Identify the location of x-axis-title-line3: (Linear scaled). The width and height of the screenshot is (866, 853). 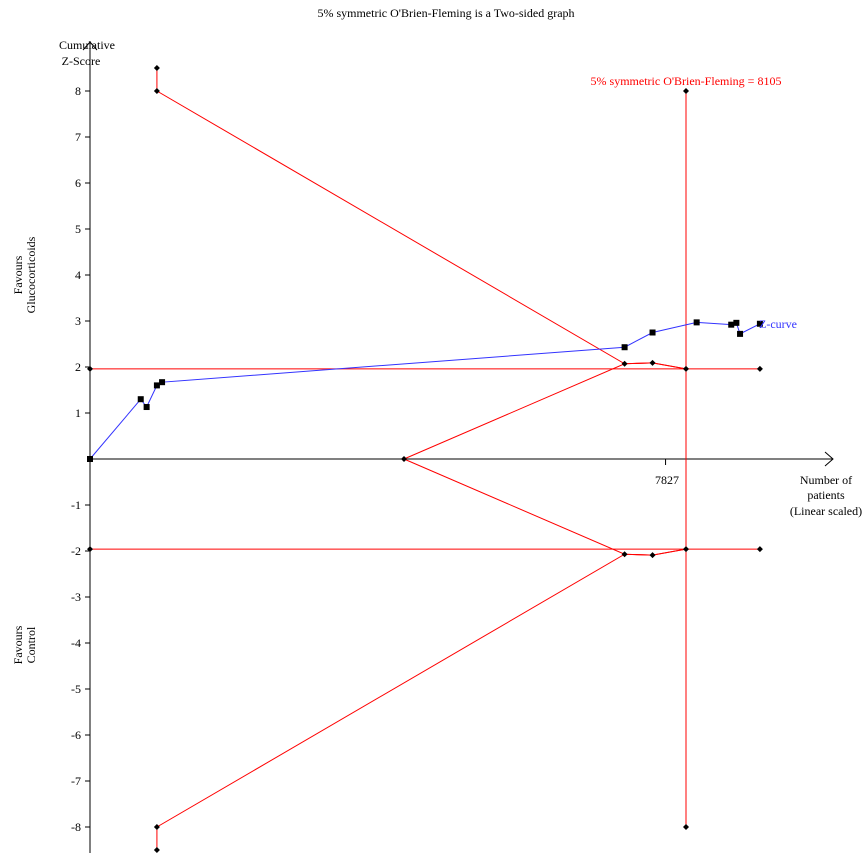
(826, 511).